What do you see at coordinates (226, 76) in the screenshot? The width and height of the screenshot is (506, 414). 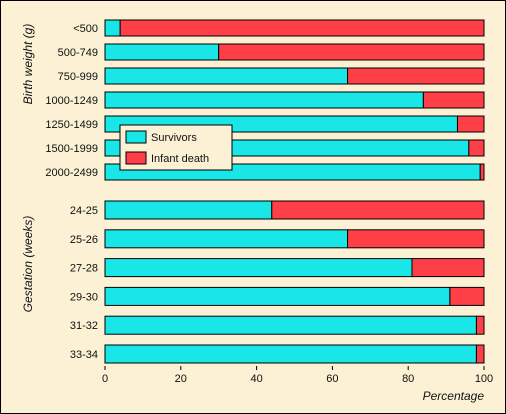 I see `bar-bw-750-999-survivors` at bounding box center [226, 76].